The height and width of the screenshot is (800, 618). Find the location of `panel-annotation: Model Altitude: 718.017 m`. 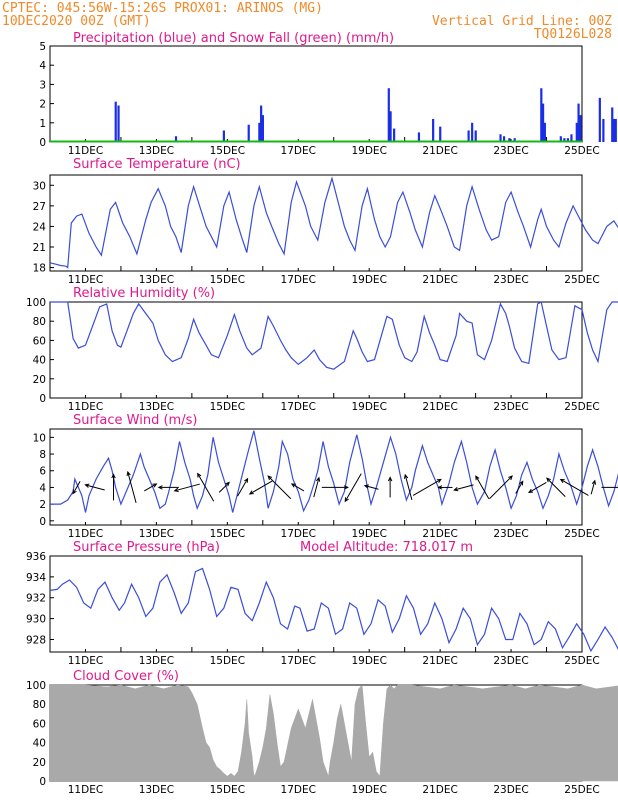

panel-annotation: Model Altitude: 718.017 m is located at coordinates (386, 547).